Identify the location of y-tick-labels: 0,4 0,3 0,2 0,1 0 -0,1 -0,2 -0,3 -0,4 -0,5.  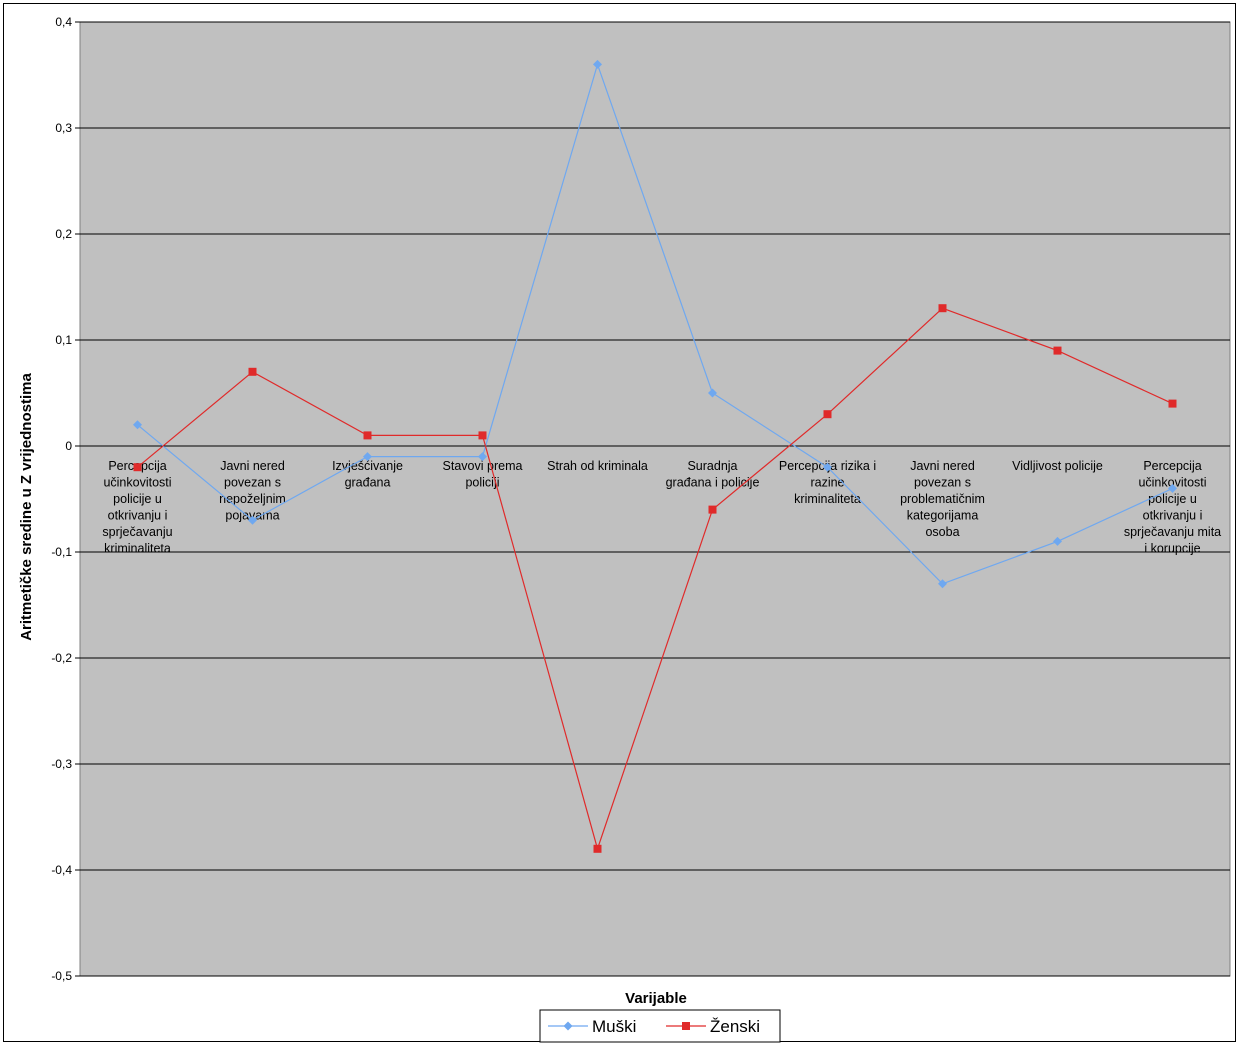
(61, 499).